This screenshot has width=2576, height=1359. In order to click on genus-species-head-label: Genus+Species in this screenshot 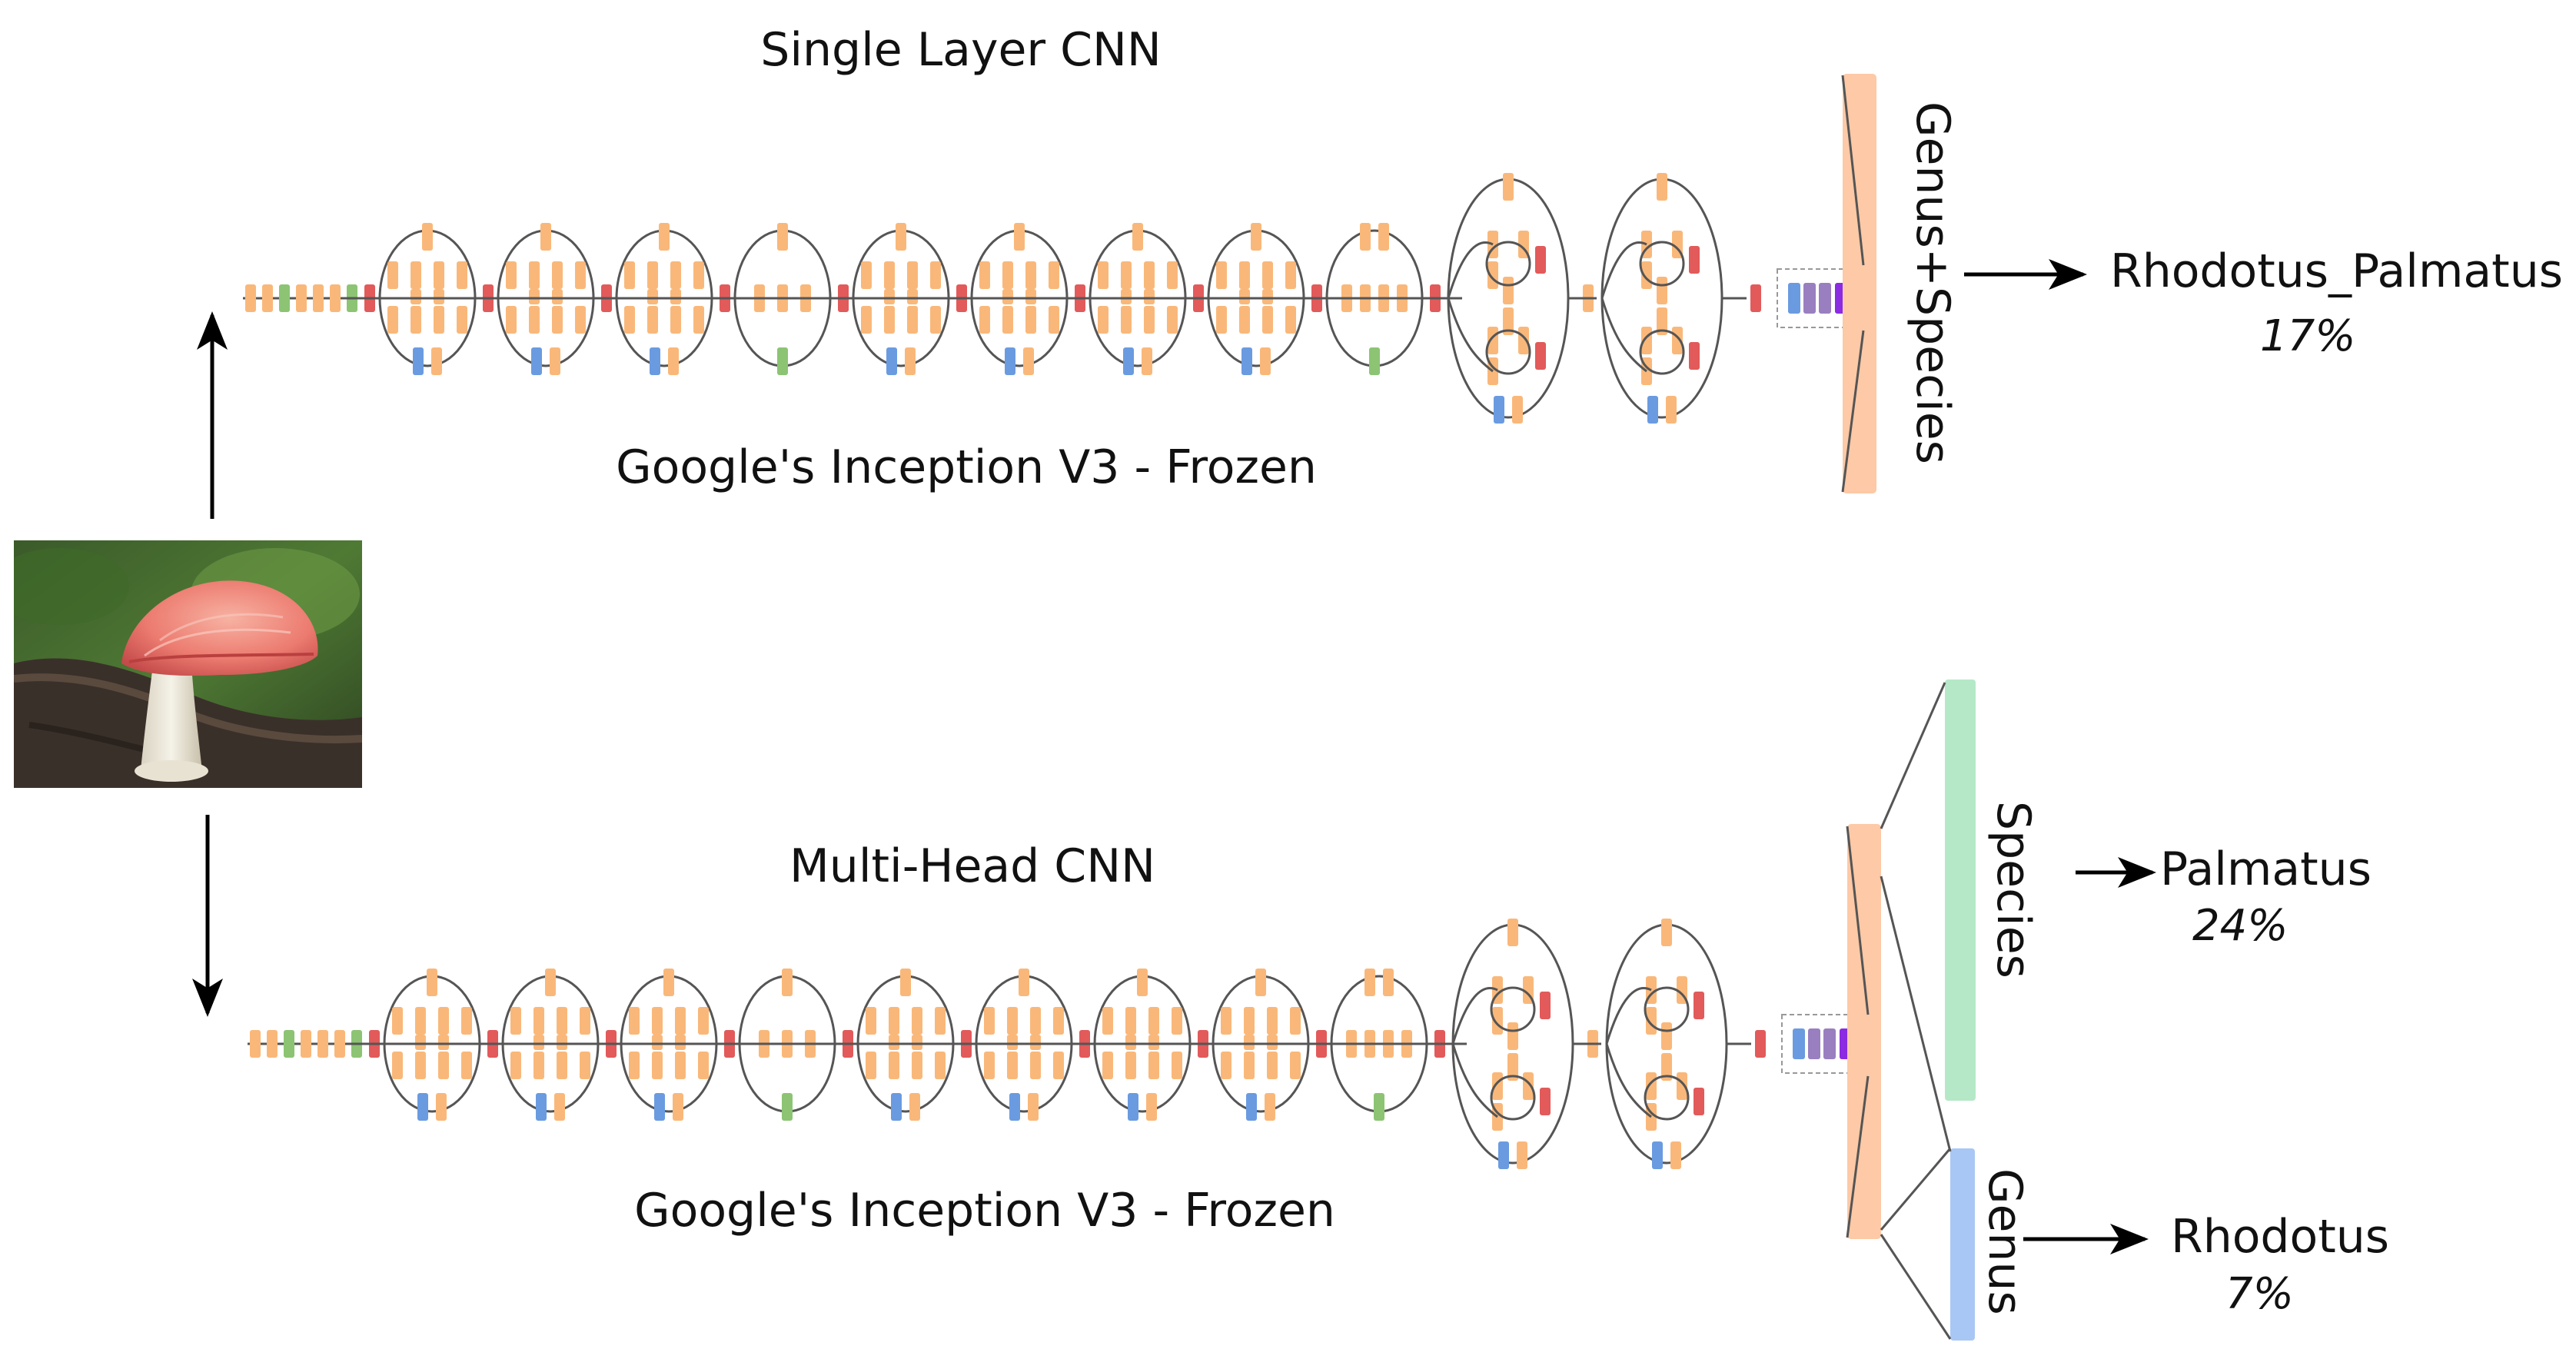, I will do `click(1932, 282)`.